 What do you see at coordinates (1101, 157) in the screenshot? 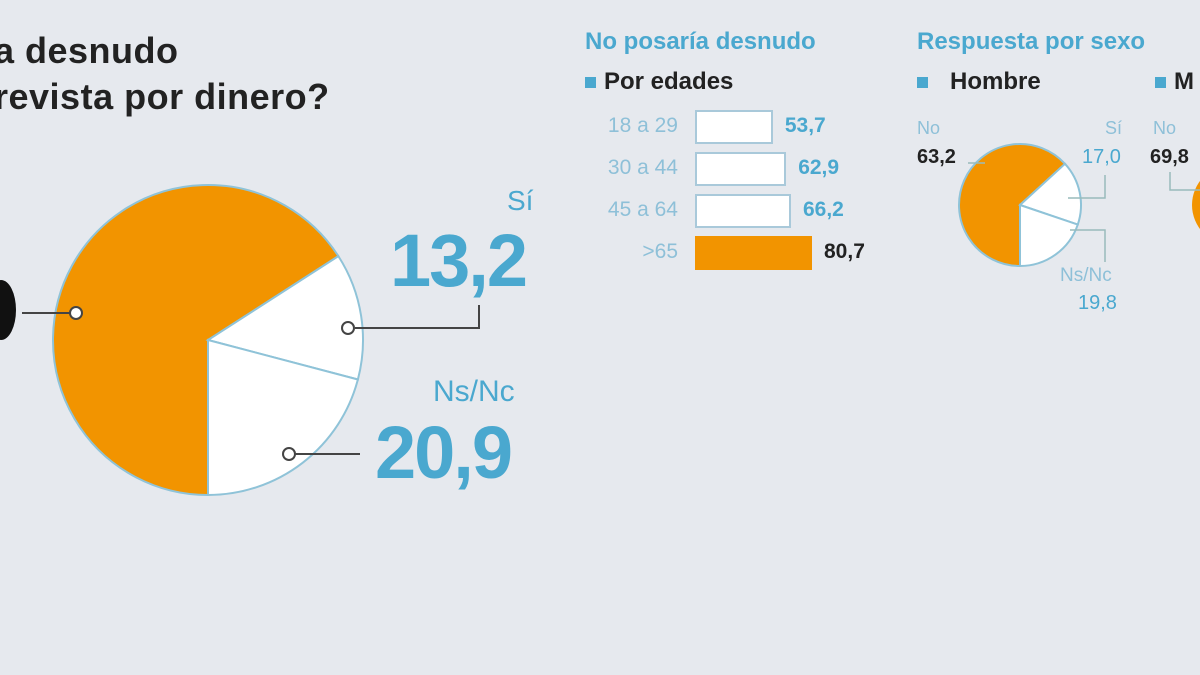
I see `hombre-si-value: 17,0` at bounding box center [1101, 157].